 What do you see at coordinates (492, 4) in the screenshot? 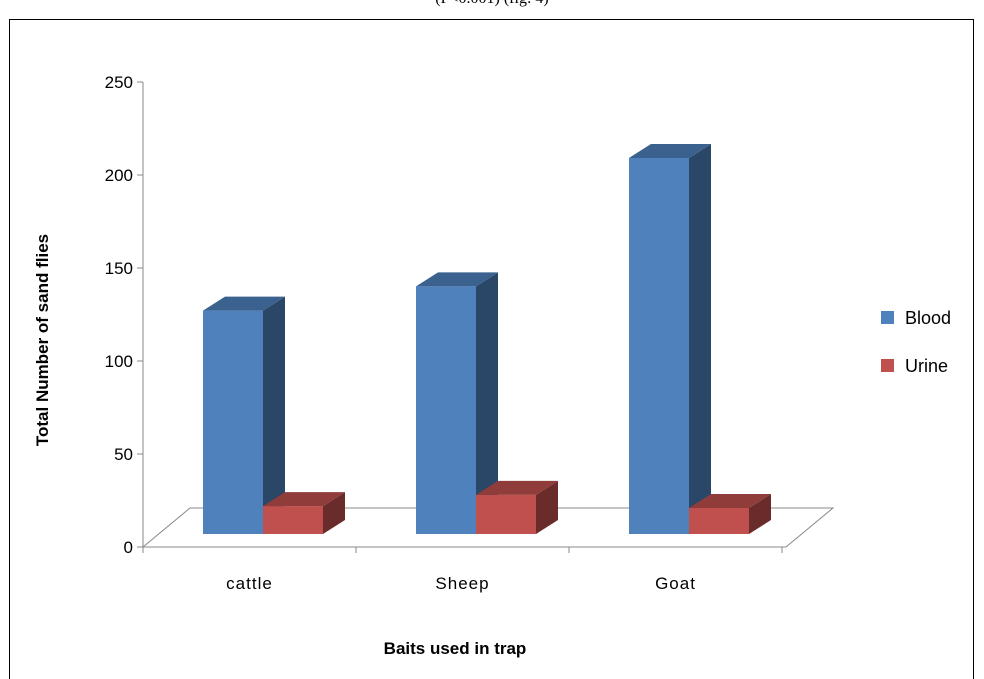
I see `figure-caption: (P<0.001) (fig: 4)` at bounding box center [492, 4].